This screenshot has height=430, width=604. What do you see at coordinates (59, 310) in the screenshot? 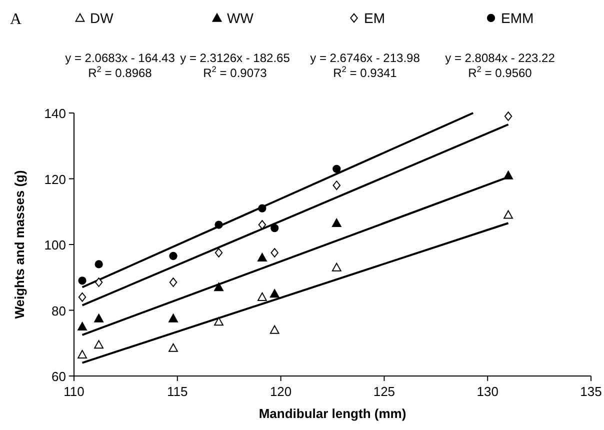
I see `y-tick-label: 80` at bounding box center [59, 310].